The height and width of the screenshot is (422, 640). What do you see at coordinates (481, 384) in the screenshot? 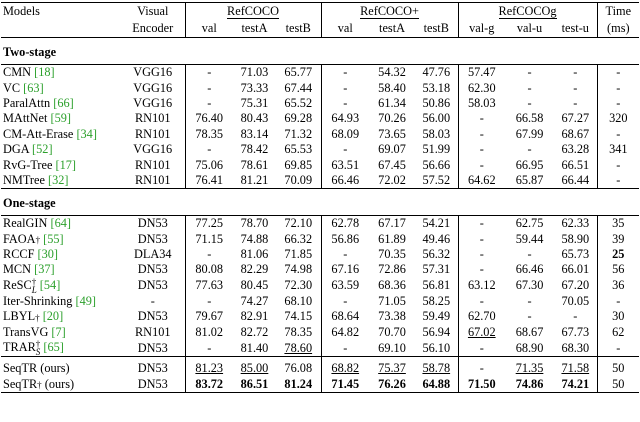
I see `table-cell: 71.50` at bounding box center [481, 384].